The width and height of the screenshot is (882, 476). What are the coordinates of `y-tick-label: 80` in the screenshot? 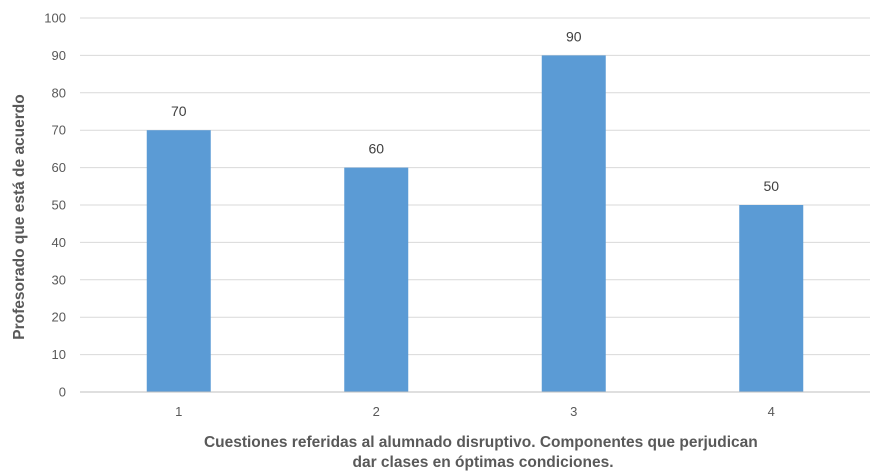 It's located at (59, 92).